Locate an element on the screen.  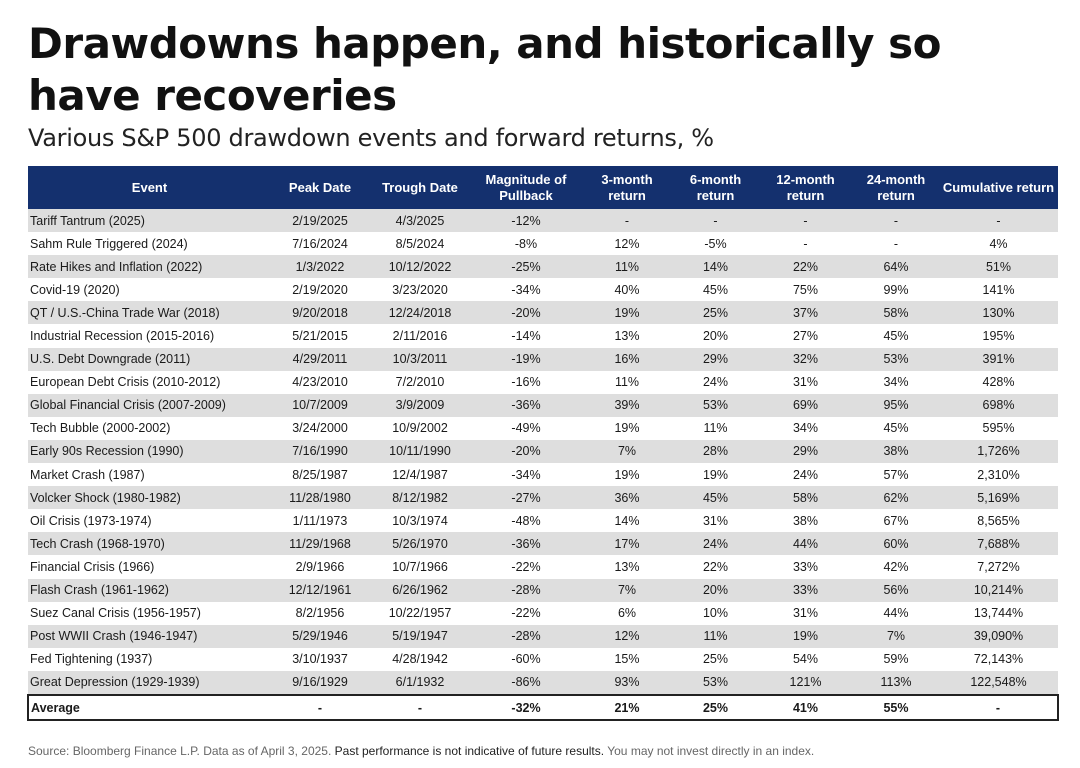
table-cell: 7,688% is located at coordinates (998, 544).